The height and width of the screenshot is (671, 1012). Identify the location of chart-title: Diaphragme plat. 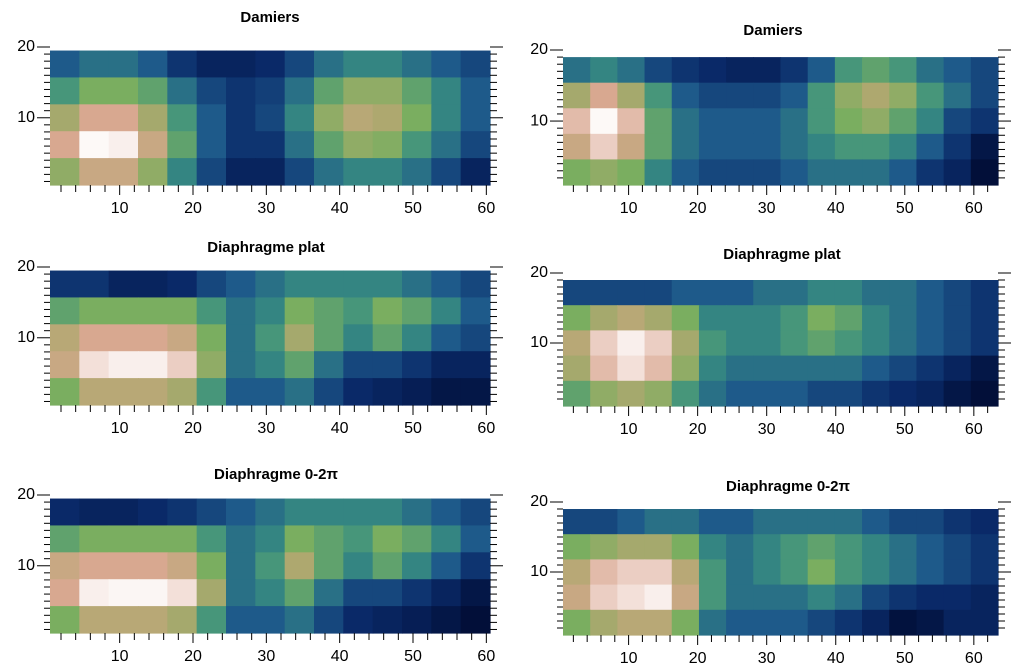
(266, 247).